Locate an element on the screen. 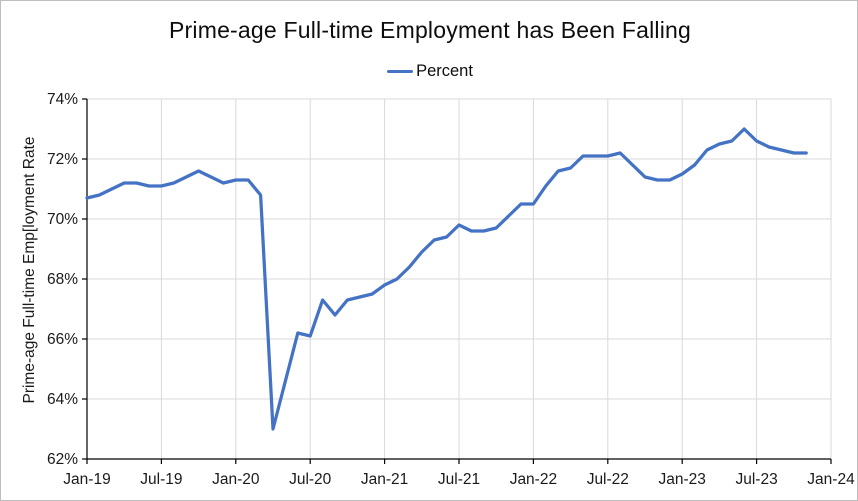  x-tick-label: Jul-21 is located at coordinates (459, 479).